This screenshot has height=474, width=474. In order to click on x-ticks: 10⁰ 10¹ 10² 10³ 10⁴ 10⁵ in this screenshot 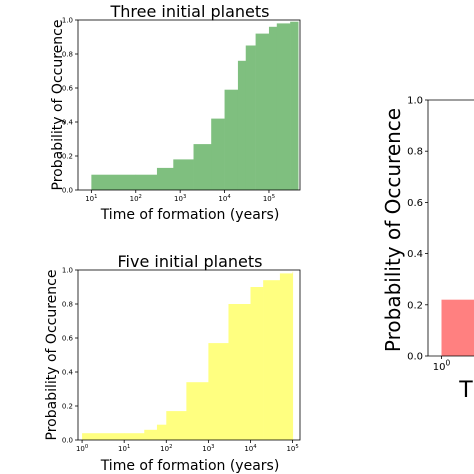, I will do `click(187, 446)`.